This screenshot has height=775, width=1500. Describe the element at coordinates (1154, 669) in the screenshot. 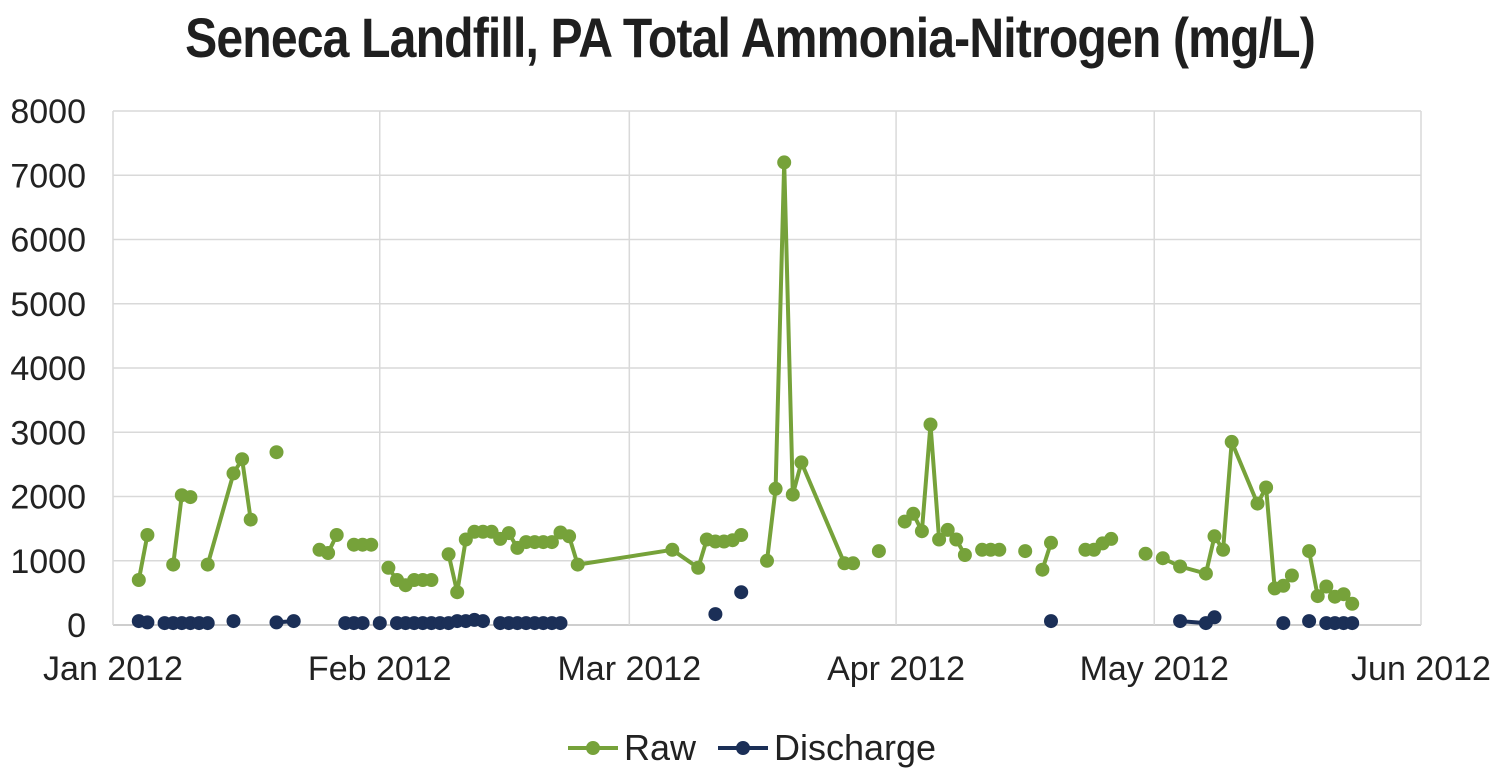

I see `x-tick-label: May 2012` at that location.